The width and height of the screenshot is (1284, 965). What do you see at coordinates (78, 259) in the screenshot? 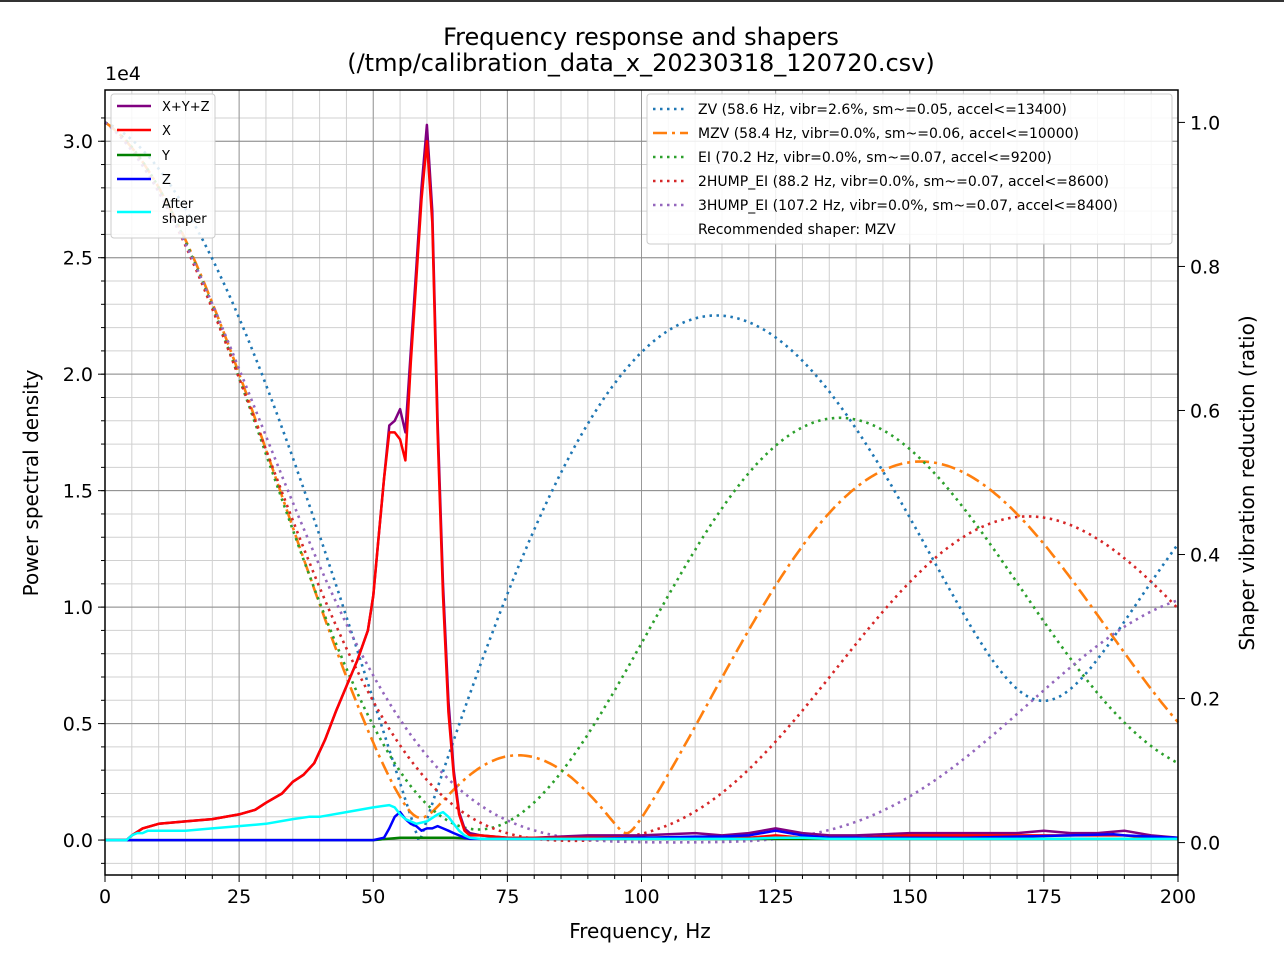
I see `y-tick-label: 2.5` at bounding box center [78, 259].